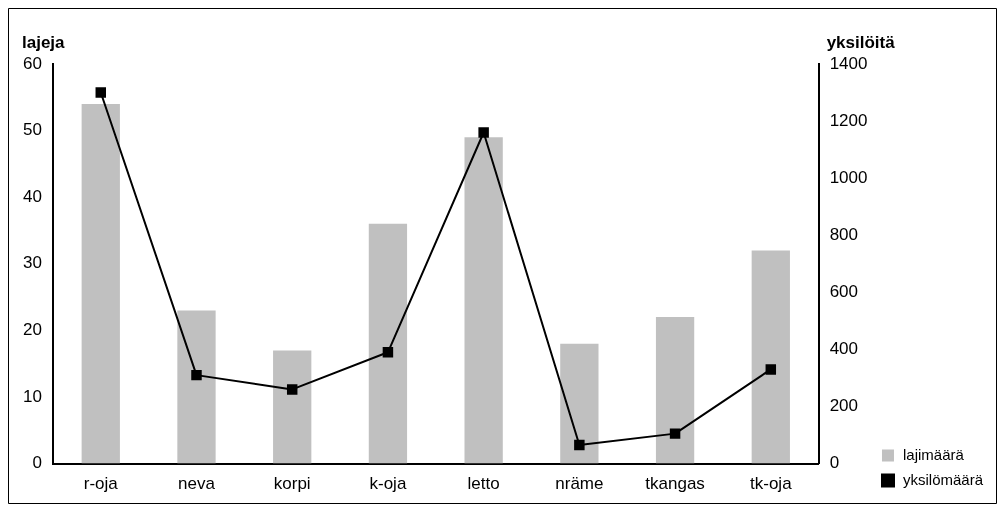 The width and height of the screenshot is (1005, 512). What do you see at coordinates (101, 484) in the screenshot?
I see `x-tick-label: r-oja` at bounding box center [101, 484].